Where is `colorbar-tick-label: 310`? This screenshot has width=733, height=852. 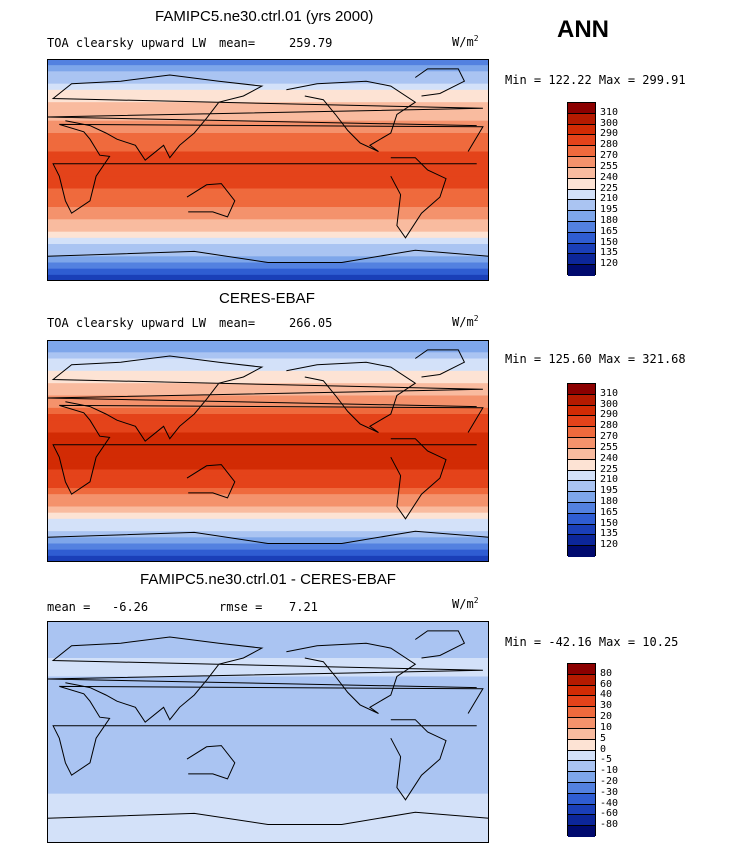
colorbar-tick-label: 310 is located at coordinates (609, 393).